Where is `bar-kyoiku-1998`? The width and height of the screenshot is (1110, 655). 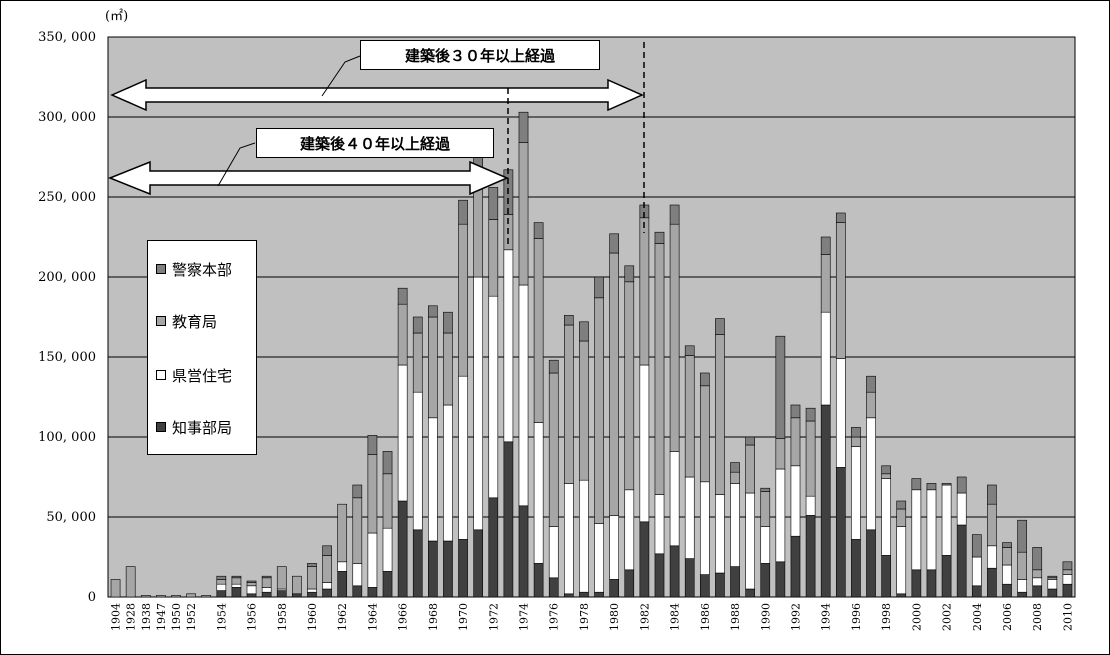 bar-kyoiku-1998 is located at coordinates (886, 476).